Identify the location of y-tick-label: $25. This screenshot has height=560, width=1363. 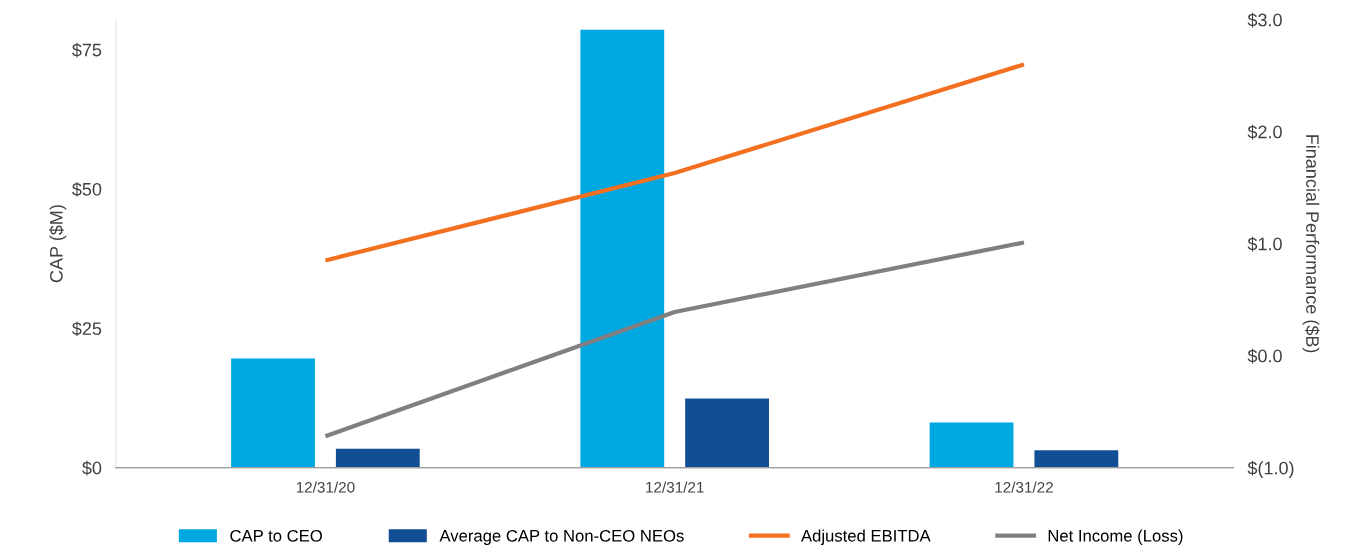
(87, 329).